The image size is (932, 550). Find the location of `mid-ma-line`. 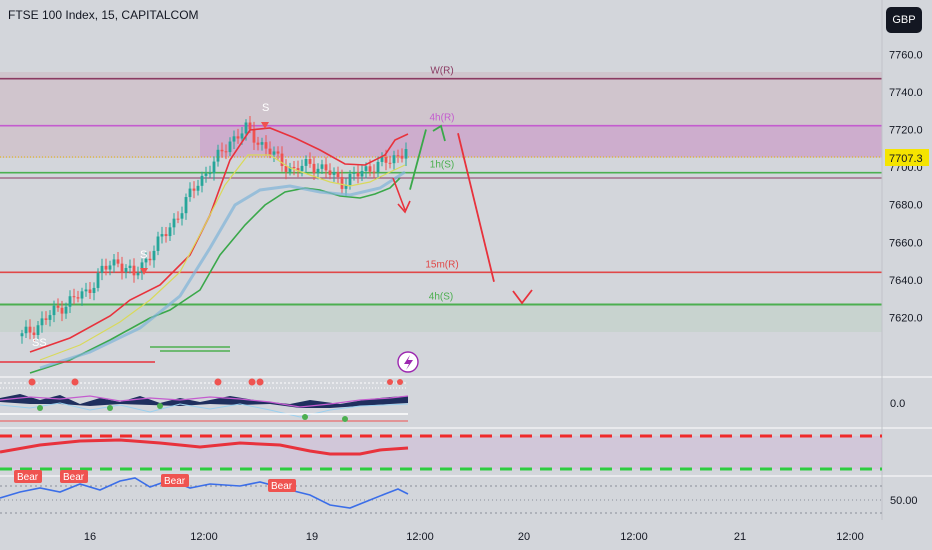

mid-ma-line is located at coordinates (222, 257).